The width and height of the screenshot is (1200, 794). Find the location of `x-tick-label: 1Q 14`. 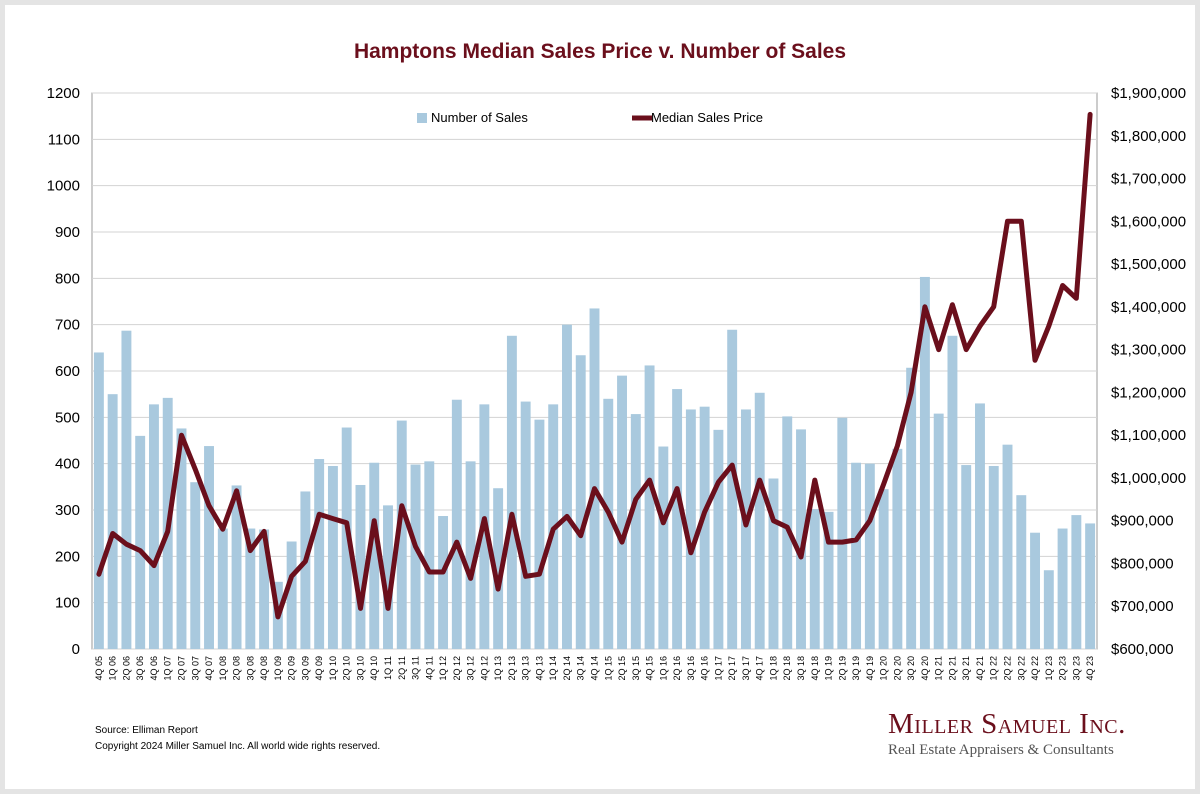

x-tick-label: 1Q 14 is located at coordinates (553, 668).